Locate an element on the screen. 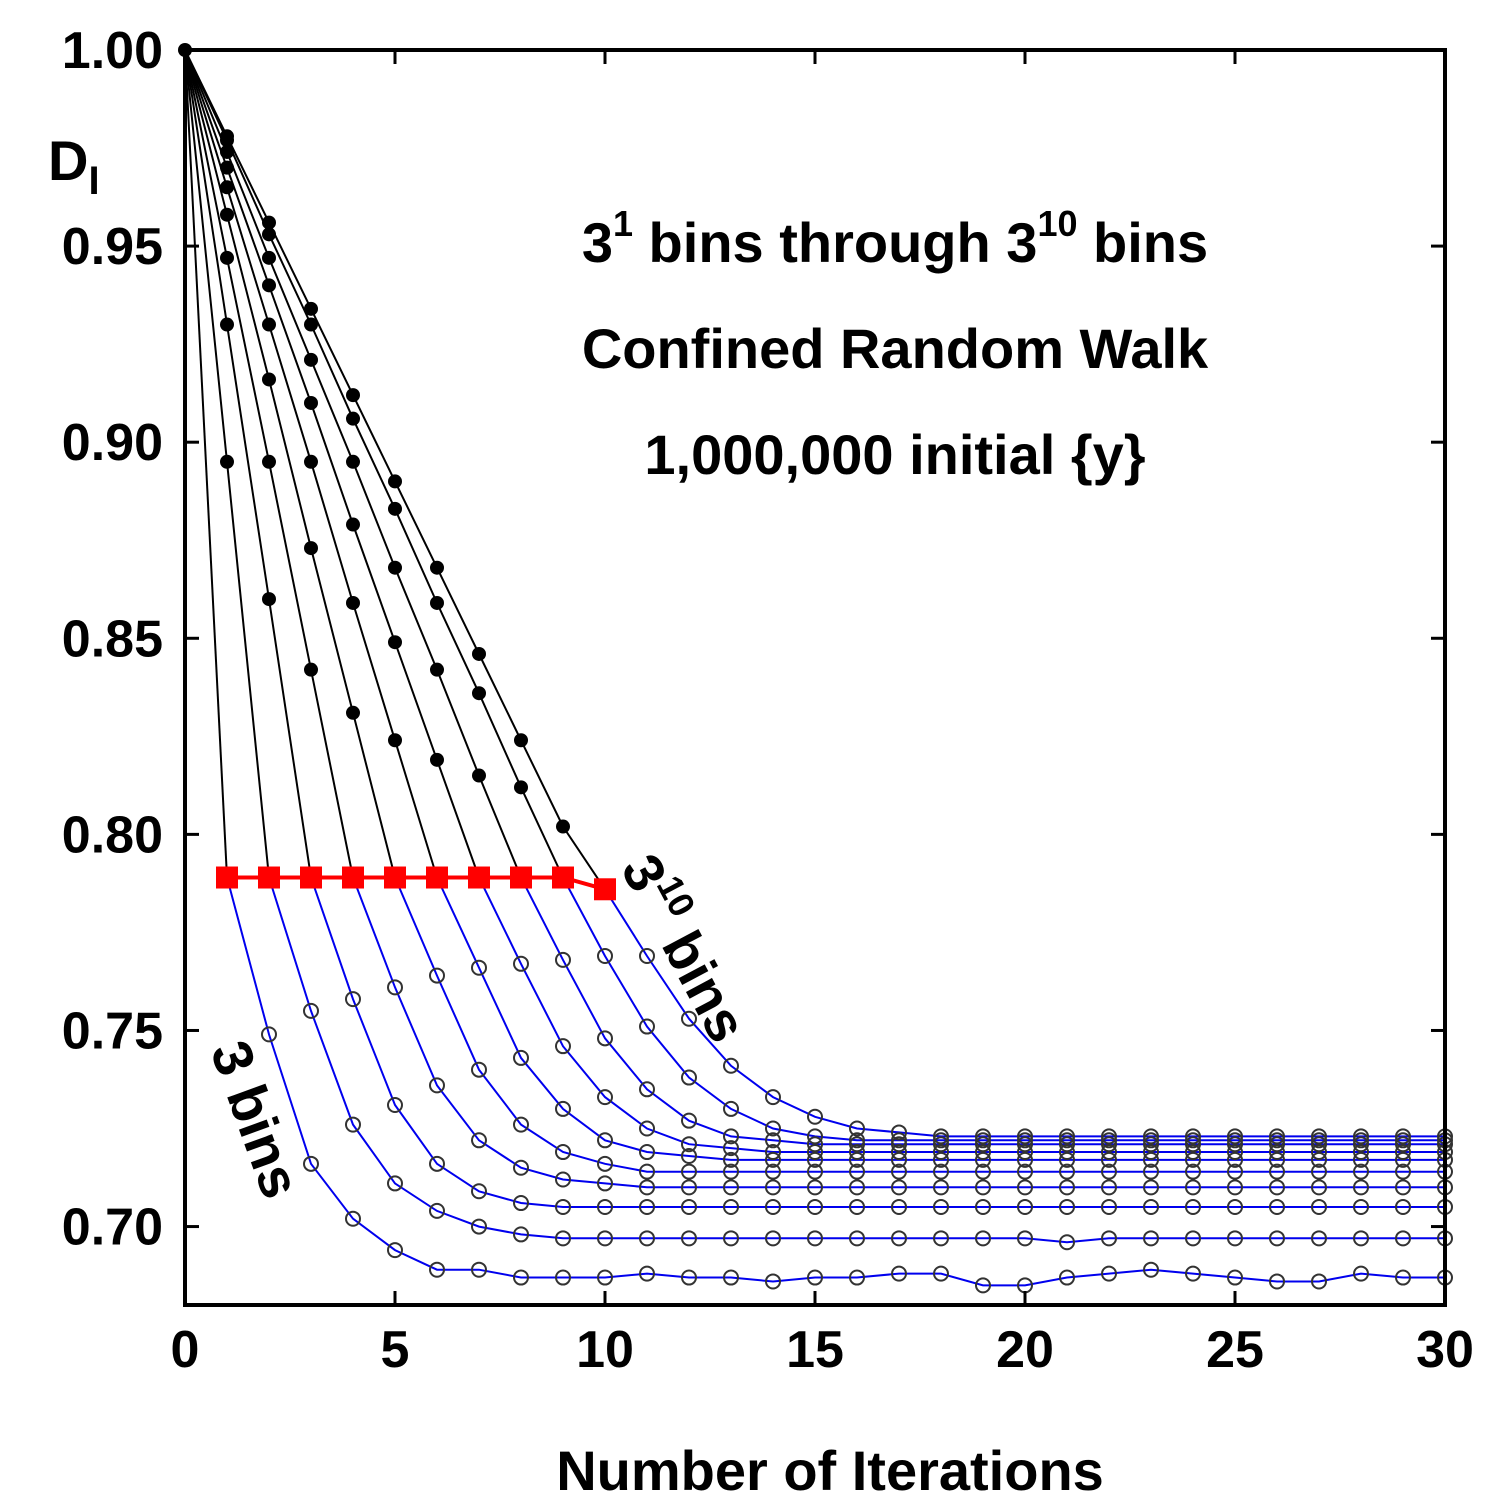 The height and width of the screenshot is (1509, 1501). title-line-1-end: bins is located at coordinates (1142, 242).